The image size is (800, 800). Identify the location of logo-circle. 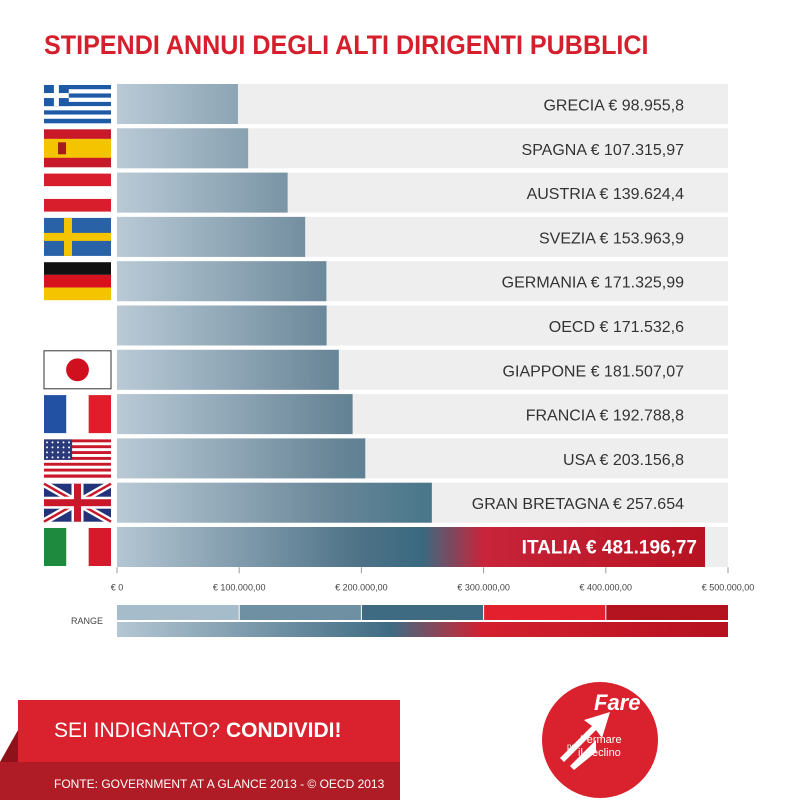
(600, 740).